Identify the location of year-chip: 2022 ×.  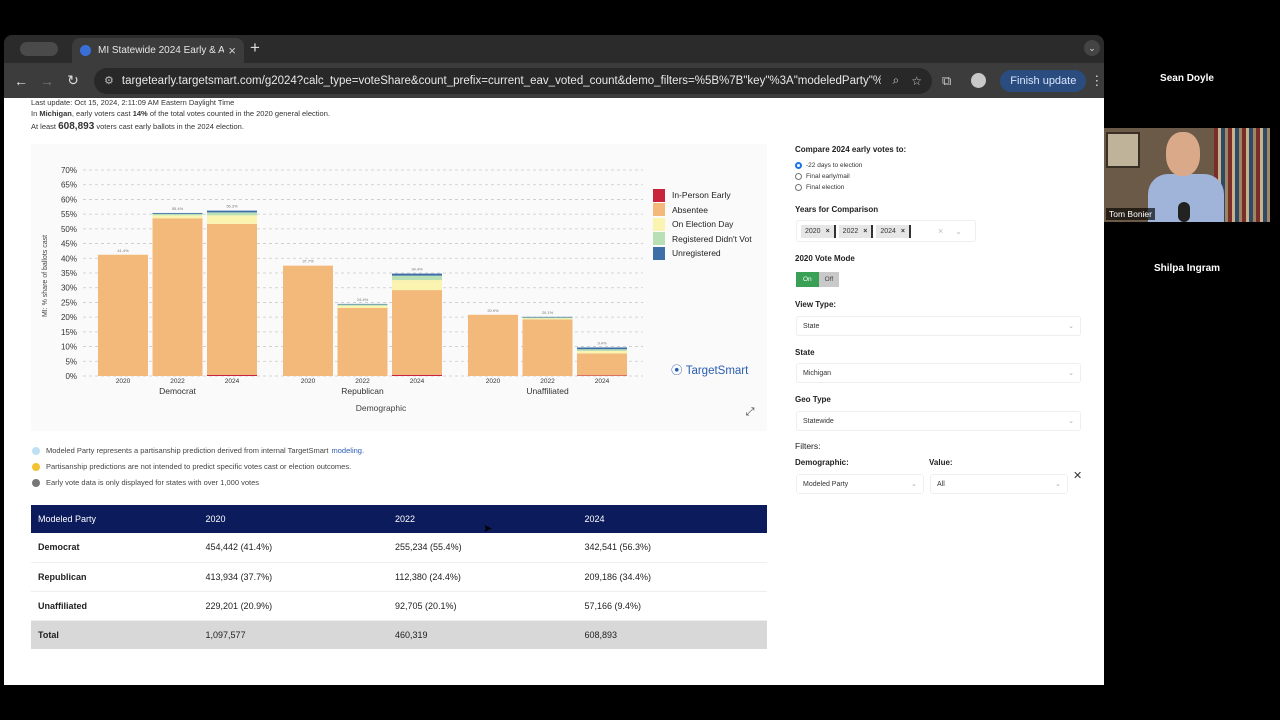
(856, 231).